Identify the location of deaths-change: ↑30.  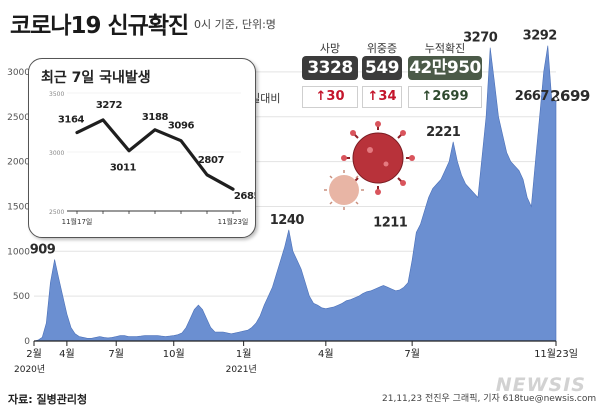
(330, 97).